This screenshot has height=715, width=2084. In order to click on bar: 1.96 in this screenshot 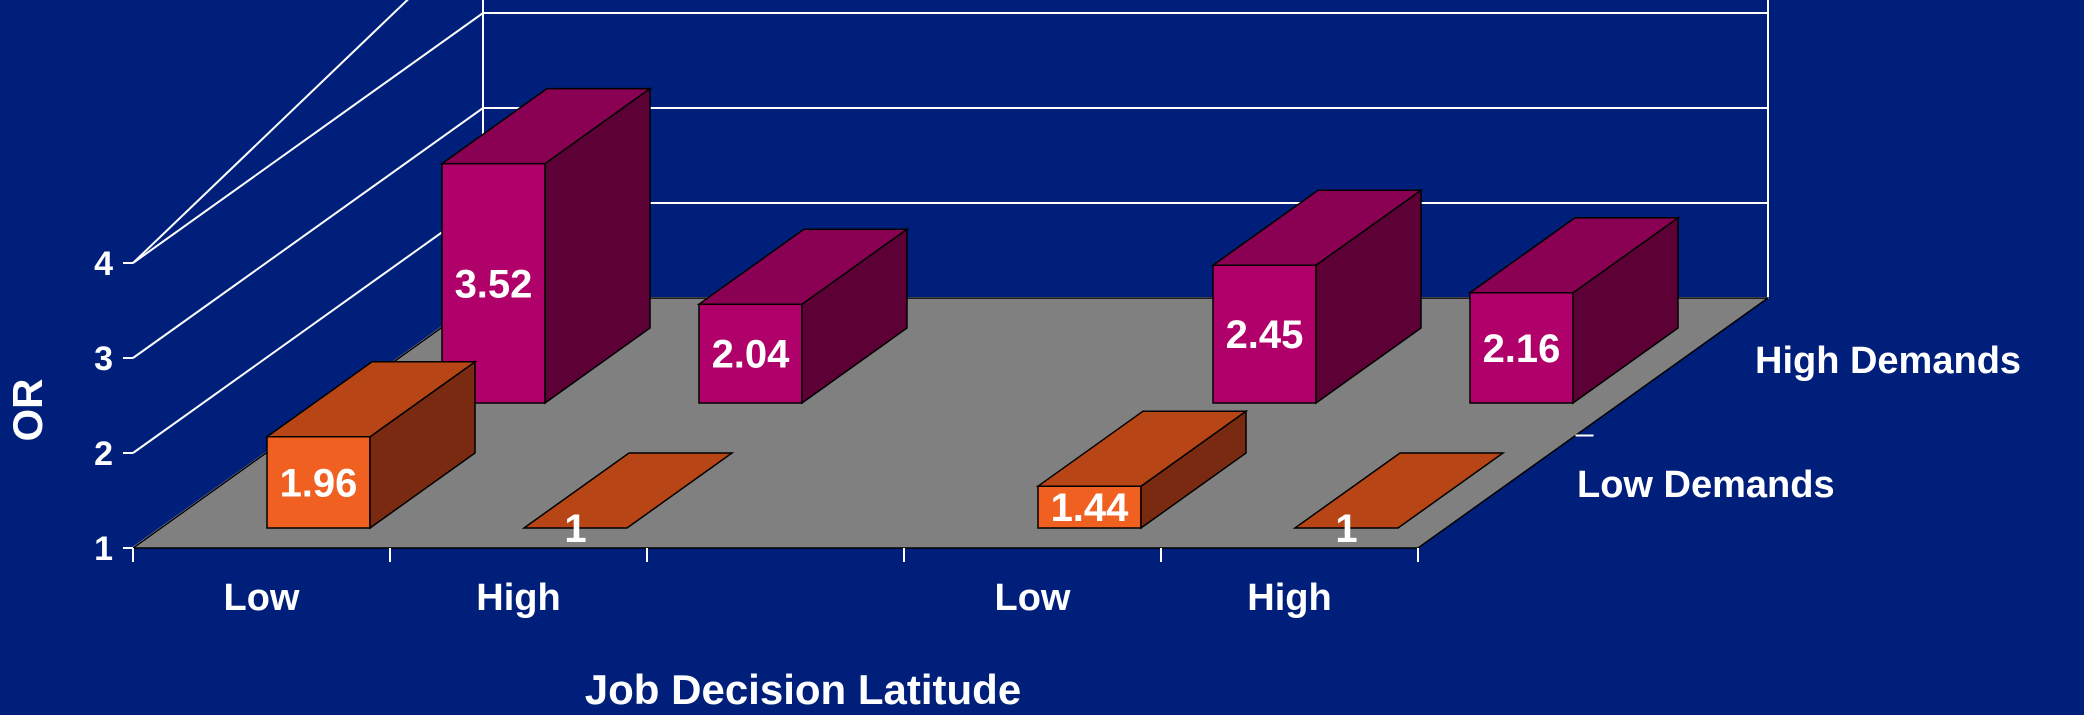, I will do `click(371, 445)`.